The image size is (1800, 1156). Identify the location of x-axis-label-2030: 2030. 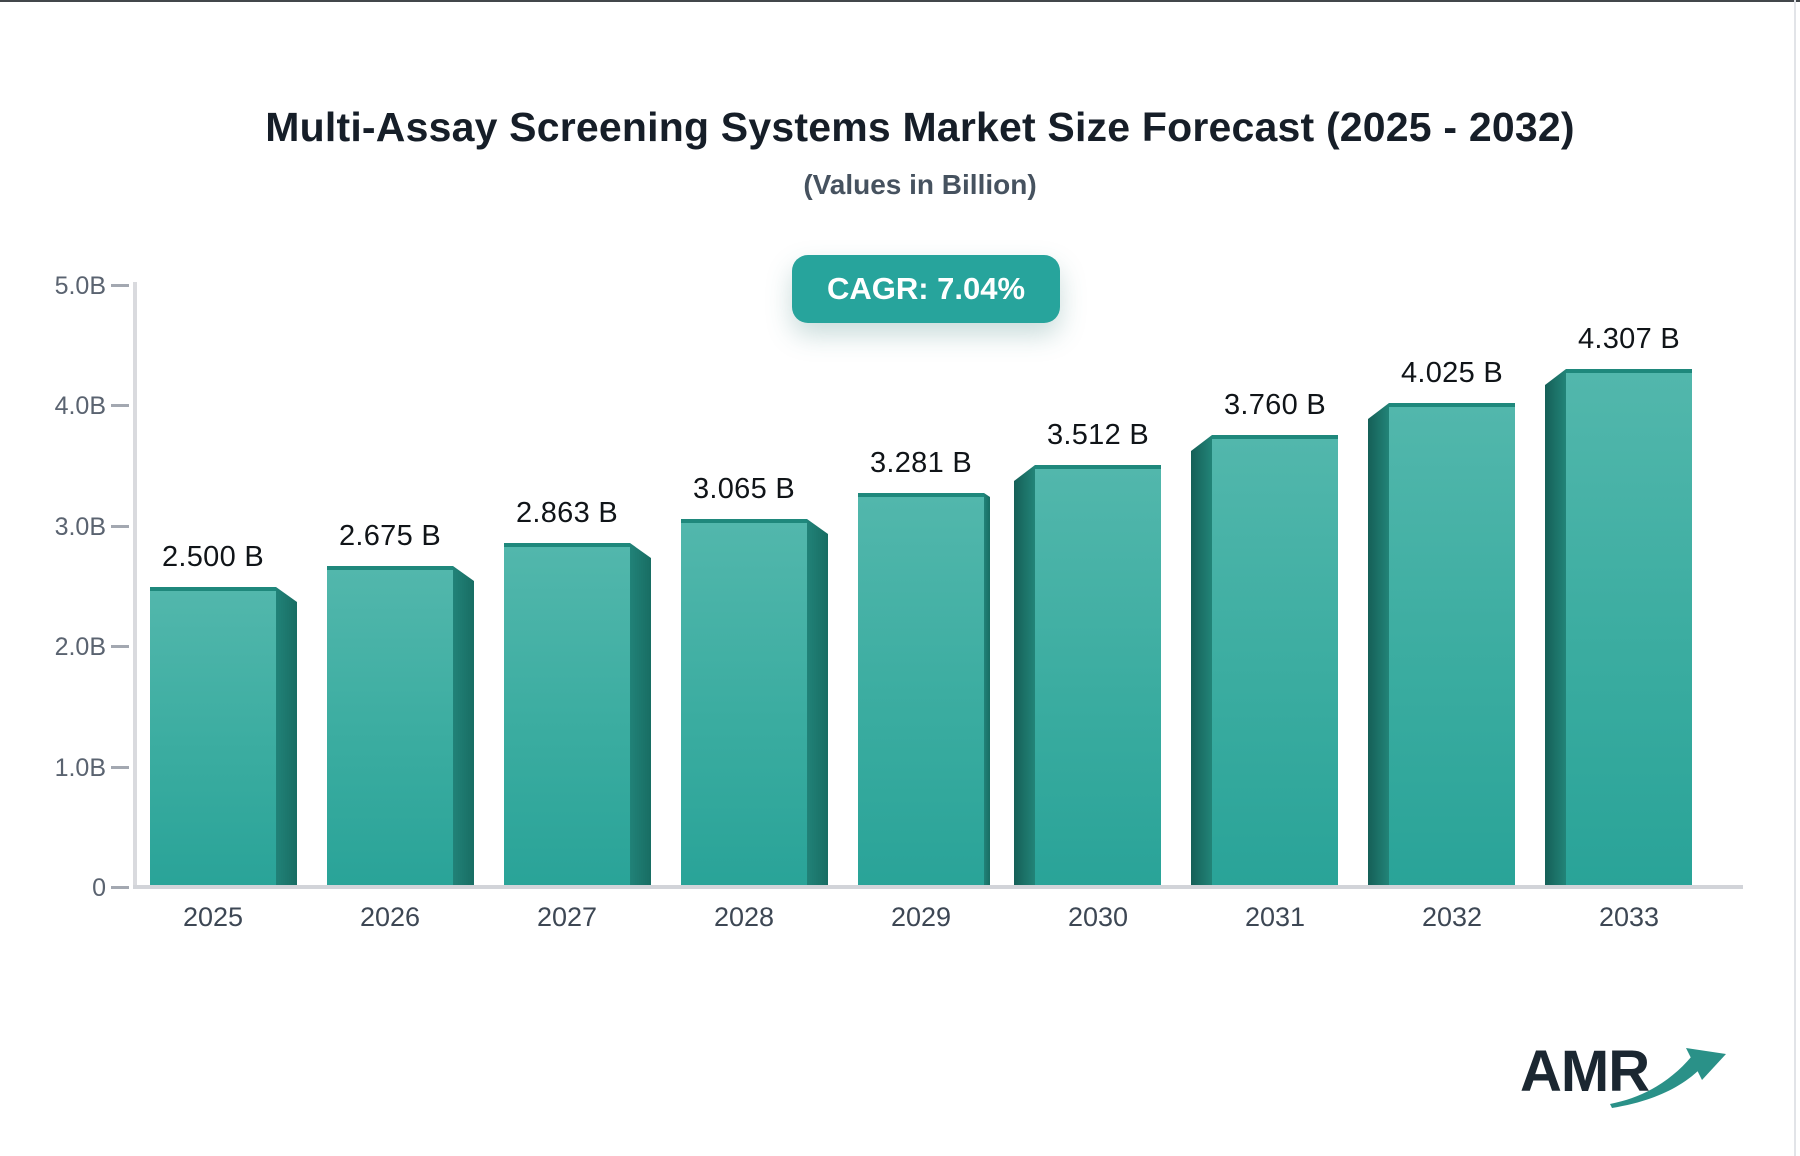
(1098, 917).